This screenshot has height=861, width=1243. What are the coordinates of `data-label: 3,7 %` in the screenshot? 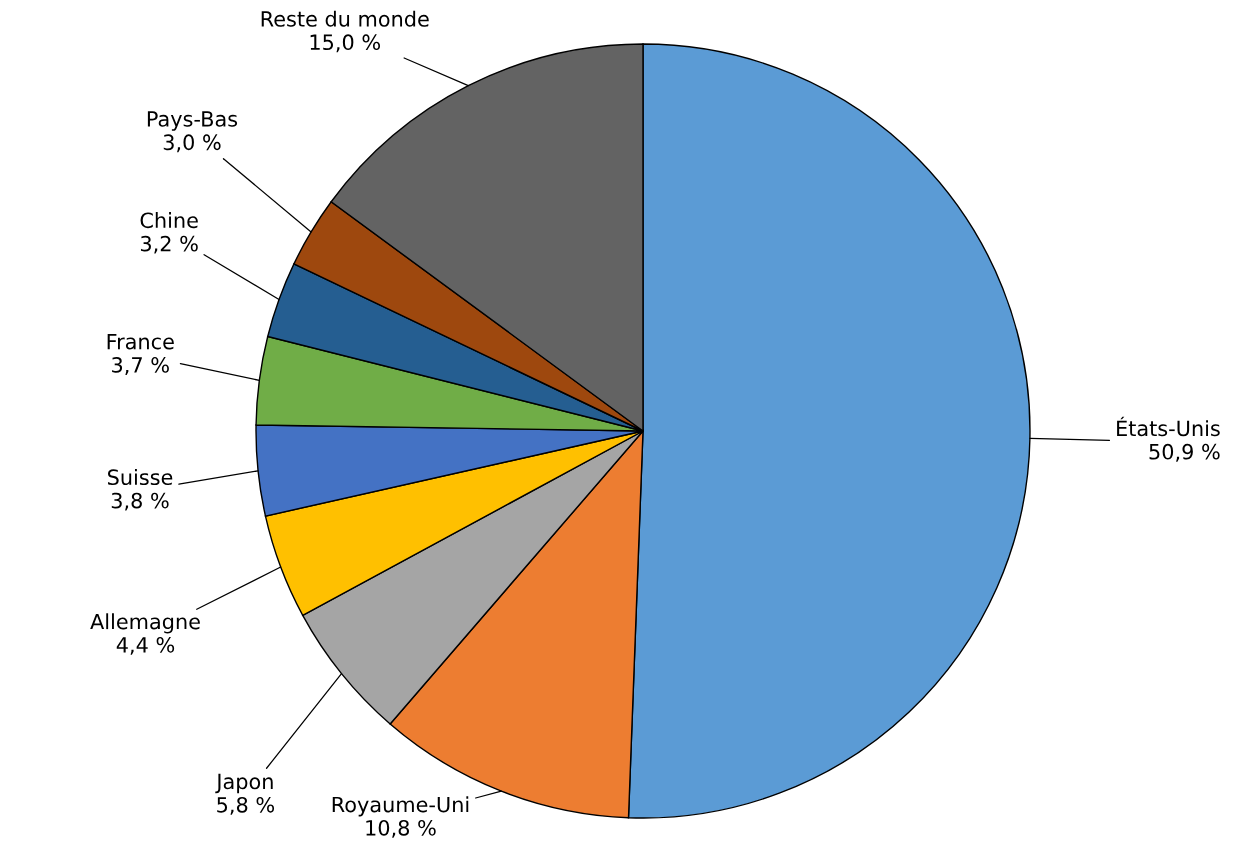 It's located at (140, 366).